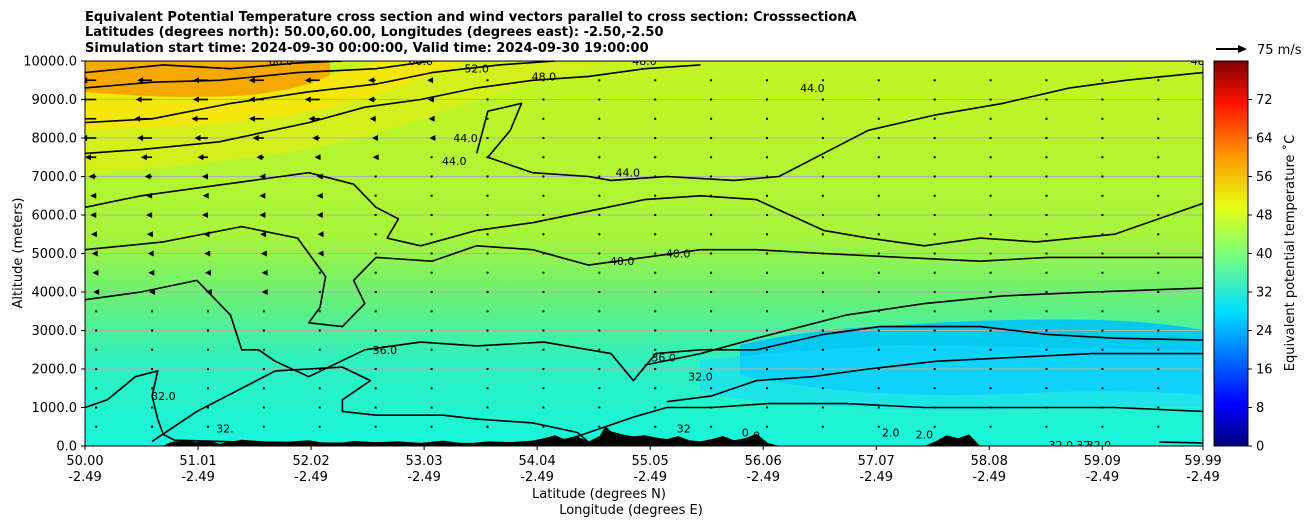 This screenshot has width=1308, height=526. I want to click on x-tick-label-lat: 59.99, so click(1202, 461).